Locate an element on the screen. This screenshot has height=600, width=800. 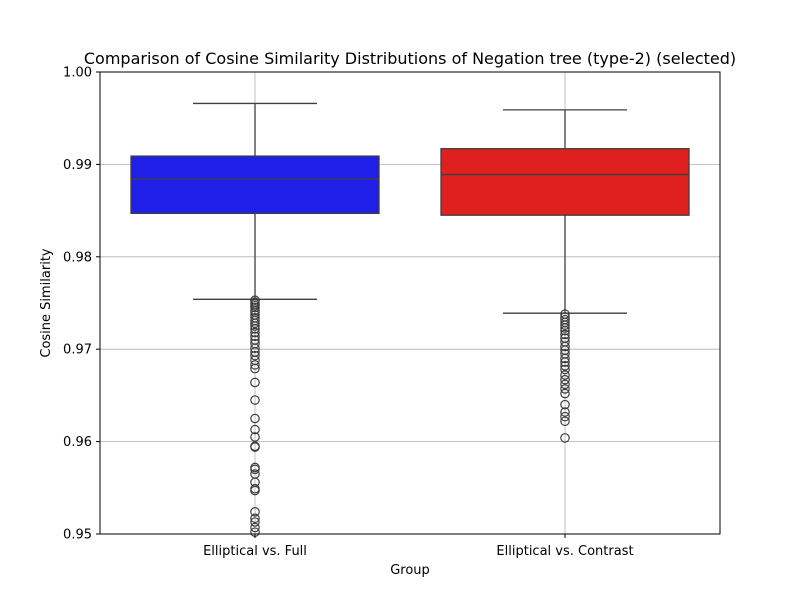
y-tick-label: 0.99 is located at coordinates (77, 165).